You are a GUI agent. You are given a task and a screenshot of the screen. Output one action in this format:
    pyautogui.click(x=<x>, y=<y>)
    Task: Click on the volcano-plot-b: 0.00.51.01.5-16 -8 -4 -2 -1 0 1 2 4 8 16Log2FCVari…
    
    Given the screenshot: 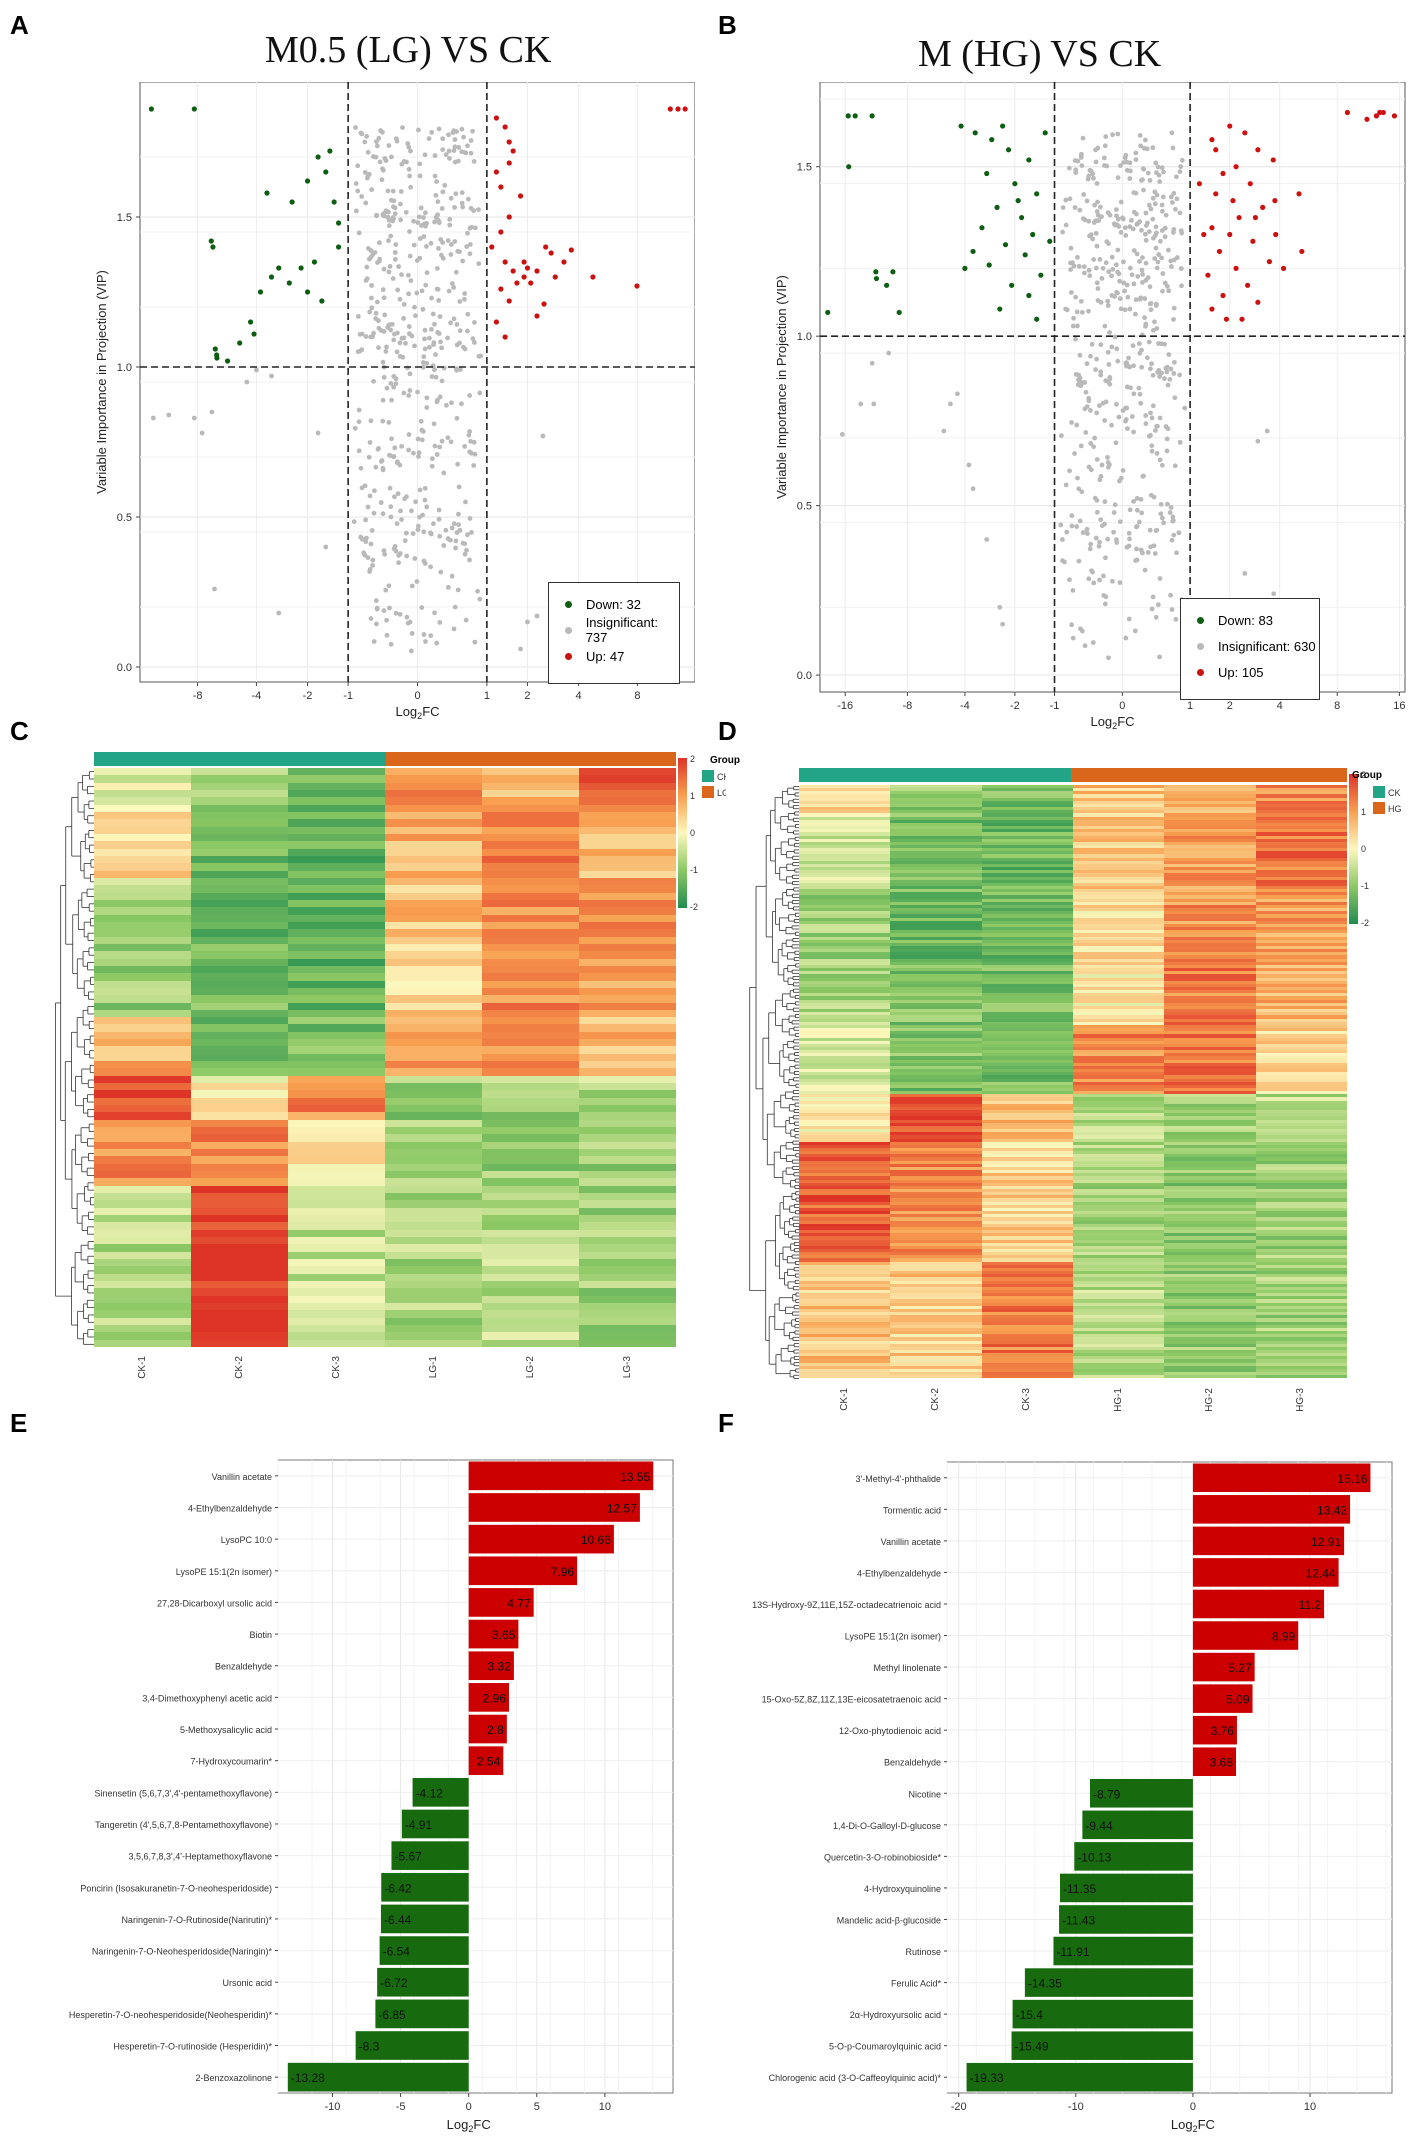 What is the action you would take?
    pyautogui.click(x=1090, y=406)
    